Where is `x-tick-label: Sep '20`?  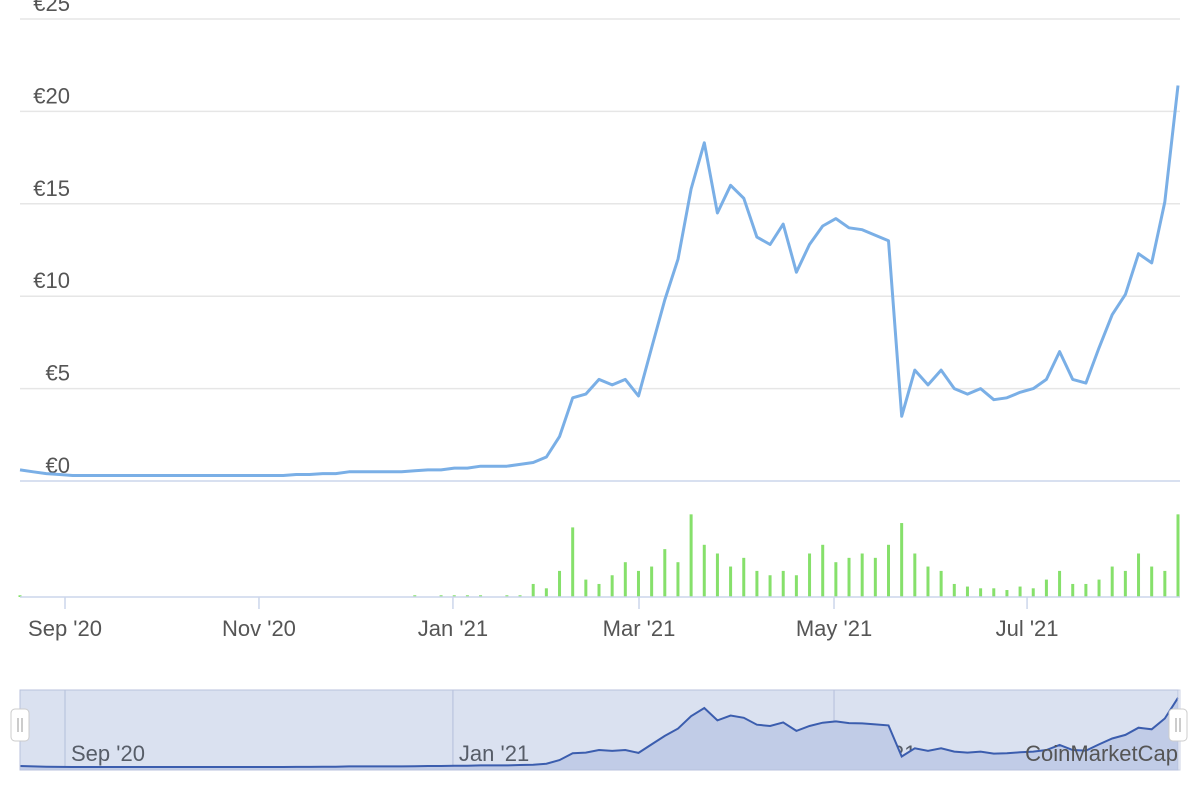
x-tick-label: Sep '20 is located at coordinates (65, 628).